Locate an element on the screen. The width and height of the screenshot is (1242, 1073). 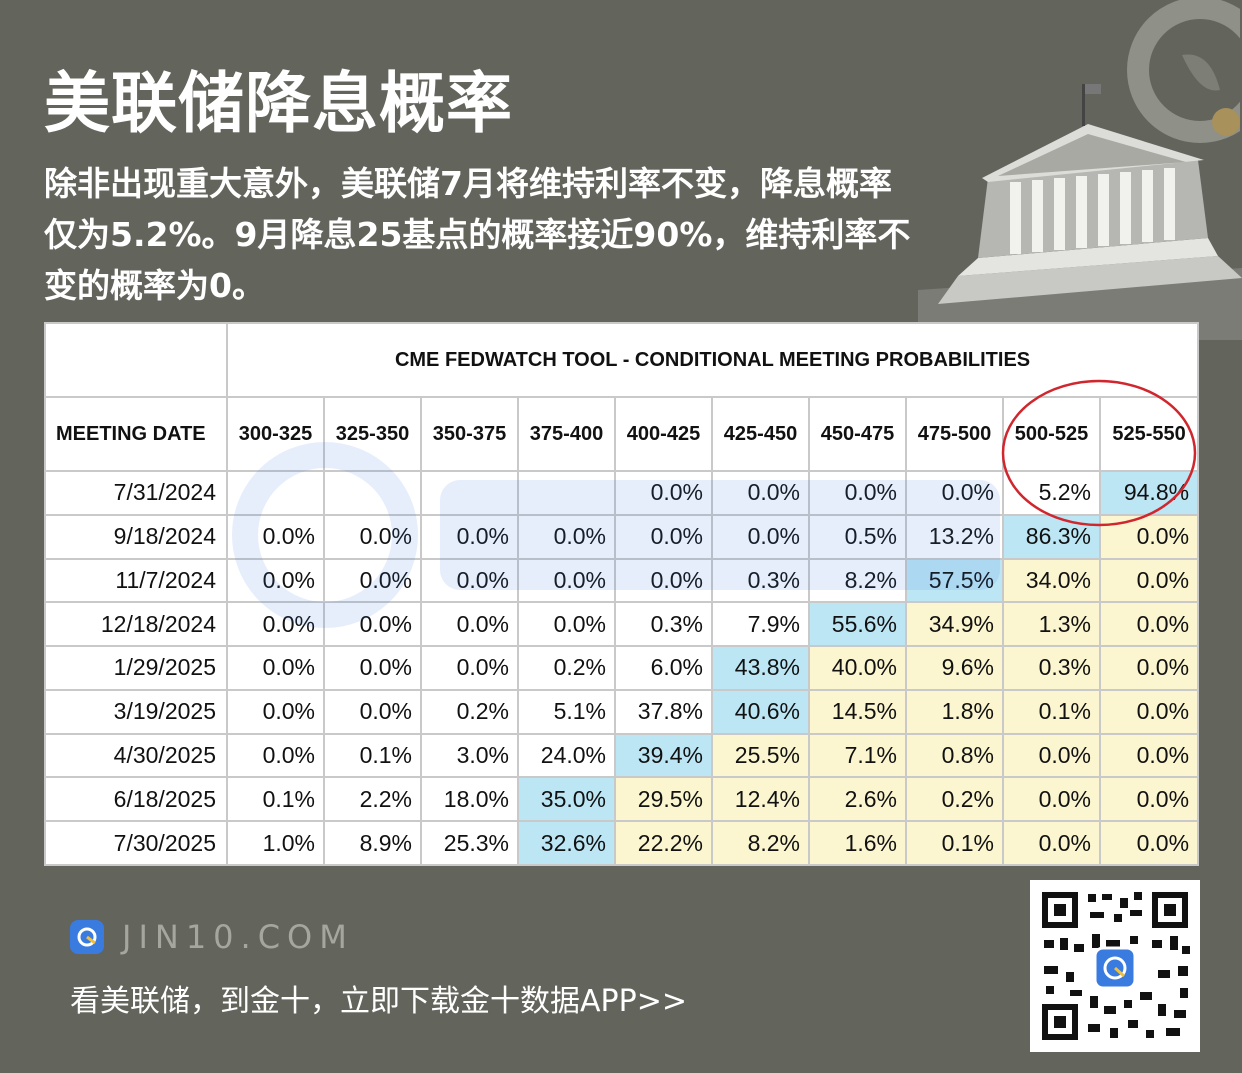
probability-cell: 18.0% is located at coordinates (469, 799).